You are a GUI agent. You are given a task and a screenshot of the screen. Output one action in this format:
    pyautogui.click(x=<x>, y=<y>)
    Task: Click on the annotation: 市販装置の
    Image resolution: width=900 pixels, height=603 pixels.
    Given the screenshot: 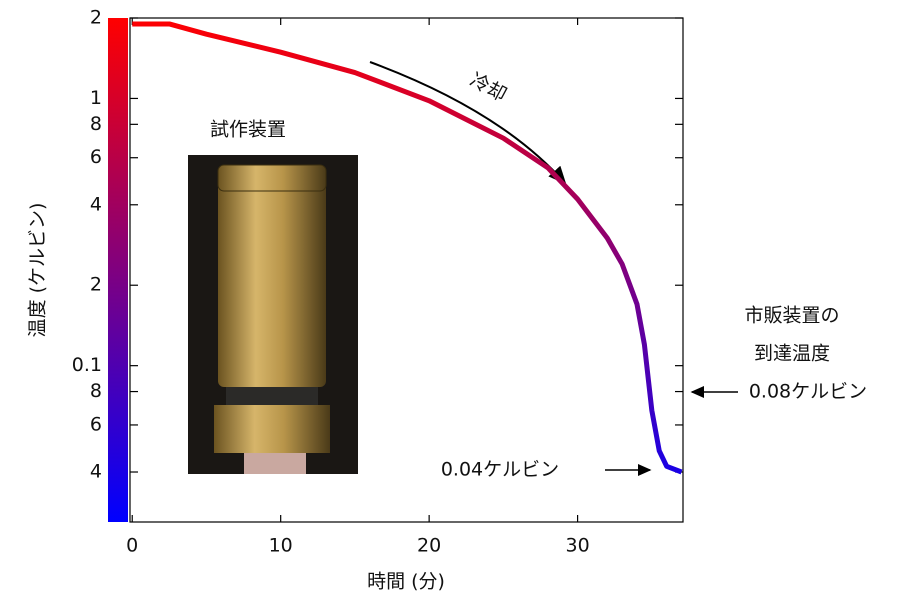 What is the action you would take?
    pyautogui.click(x=791, y=316)
    